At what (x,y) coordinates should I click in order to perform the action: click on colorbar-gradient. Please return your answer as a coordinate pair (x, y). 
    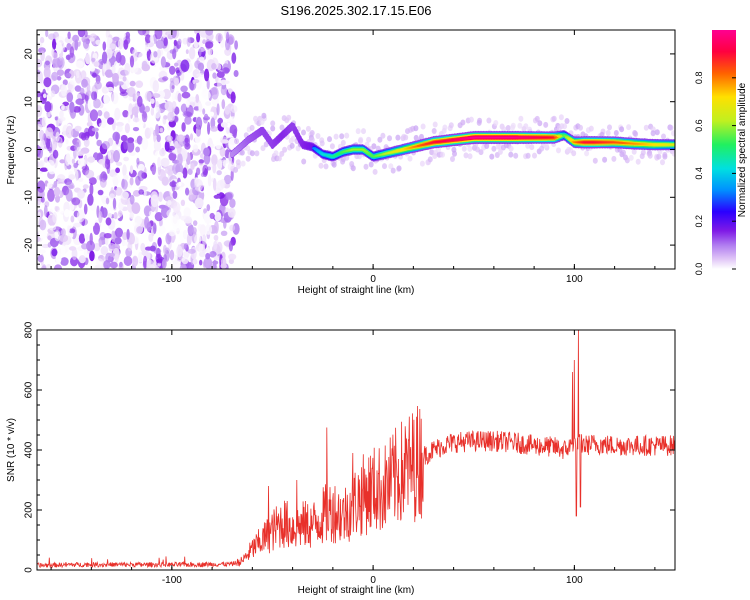
    Looking at the image, I should click on (724, 149).